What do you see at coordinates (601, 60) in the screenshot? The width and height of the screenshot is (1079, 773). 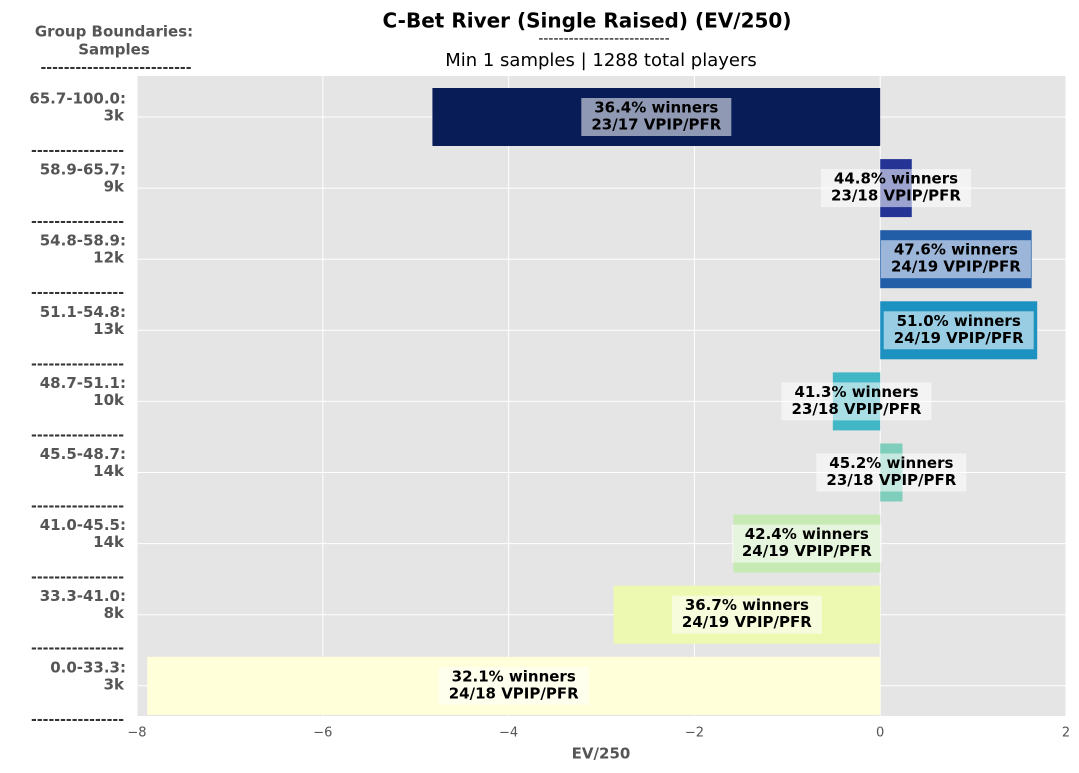 I see `chart-subtitle: Min 1 samples | 1288 total players` at bounding box center [601, 60].